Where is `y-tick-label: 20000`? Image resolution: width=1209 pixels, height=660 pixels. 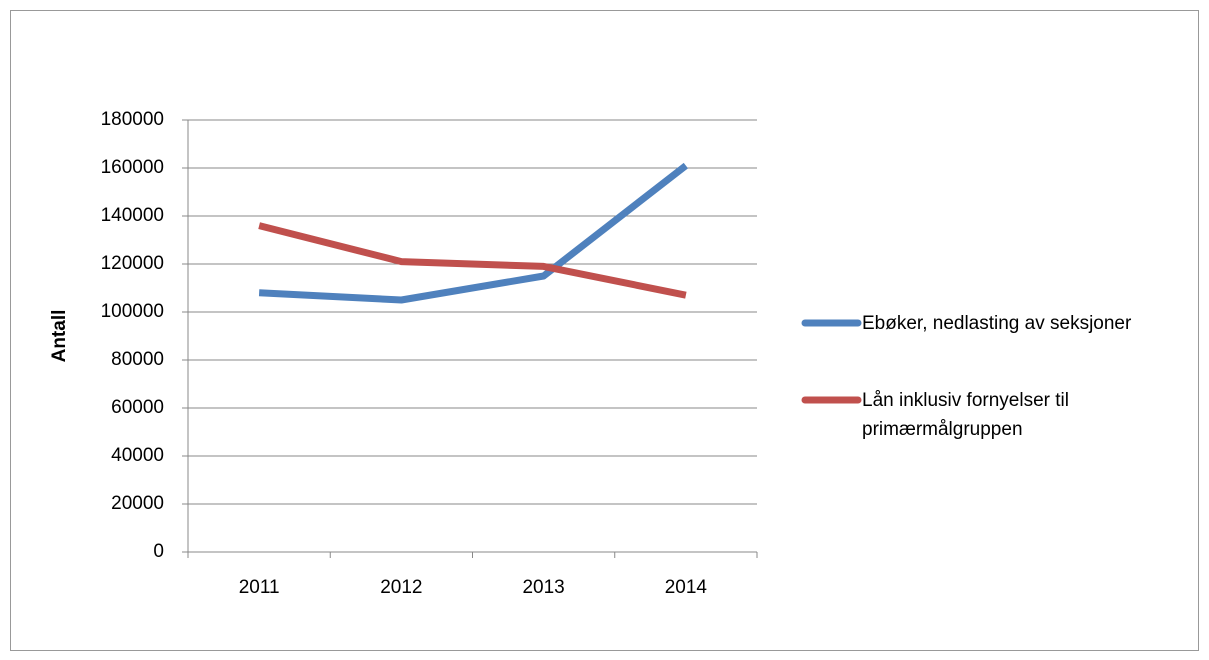
y-tick-label: 20000 is located at coordinates (137, 503).